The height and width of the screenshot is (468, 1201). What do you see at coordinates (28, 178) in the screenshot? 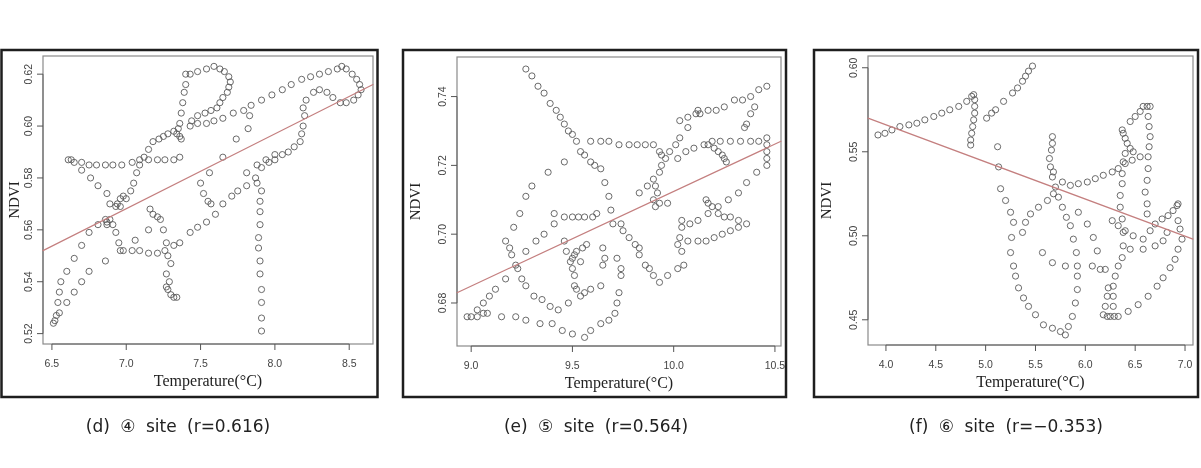
I see `y-tick-label: 0.58` at bounding box center [28, 178].